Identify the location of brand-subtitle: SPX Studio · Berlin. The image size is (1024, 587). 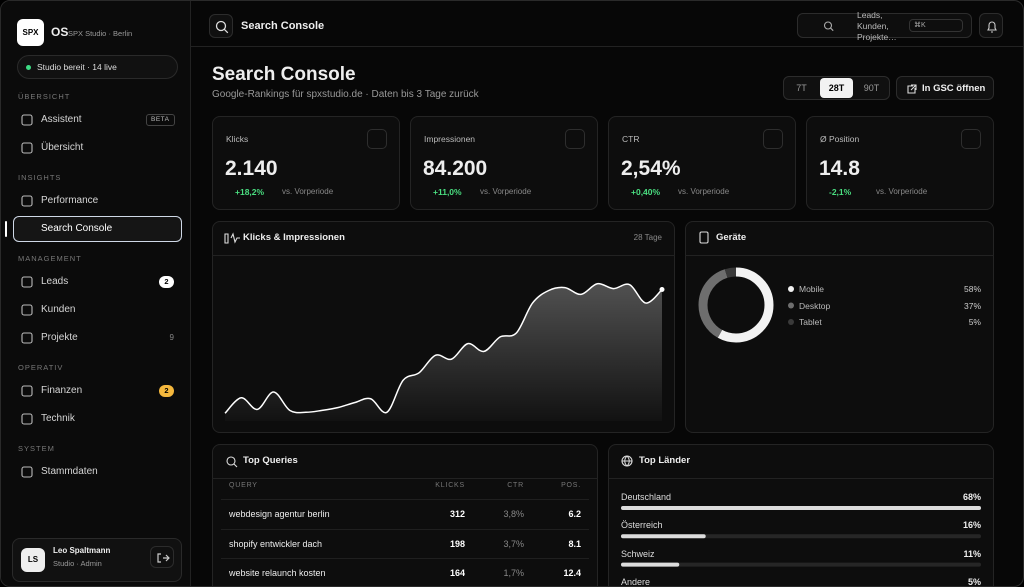
(100, 33).